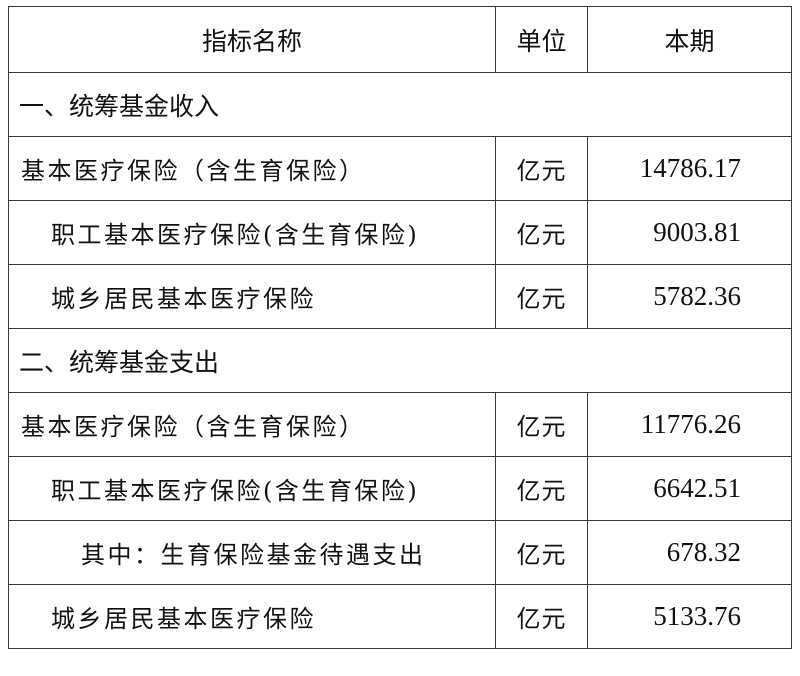 The height and width of the screenshot is (676, 800). I want to click on value-cell: 9003.81, so click(689, 232).